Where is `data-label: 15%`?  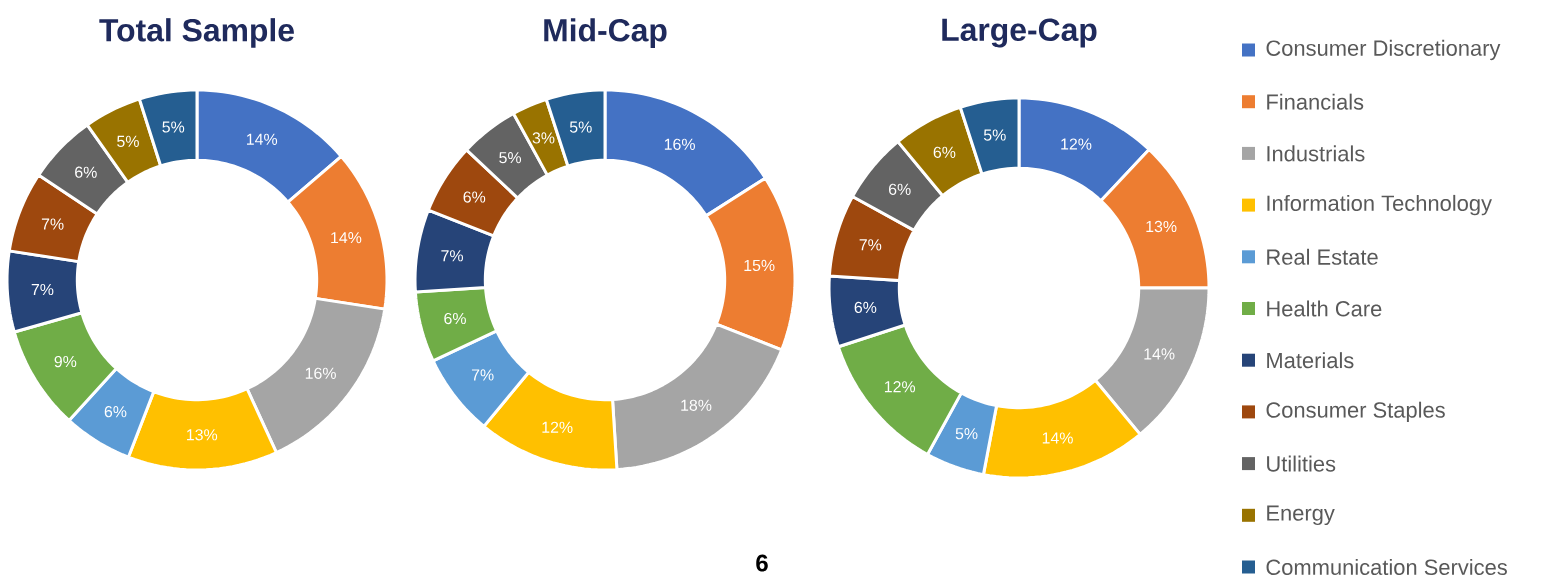 data-label: 15% is located at coordinates (759, 265).